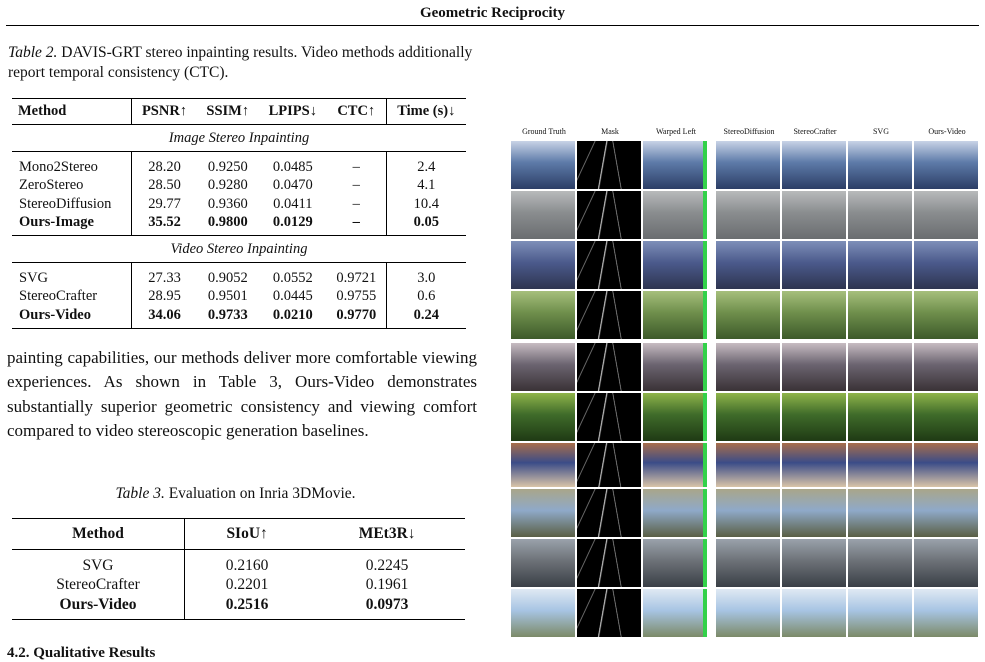  I want to click on table-cell: 0.0485, so click(292, 166).